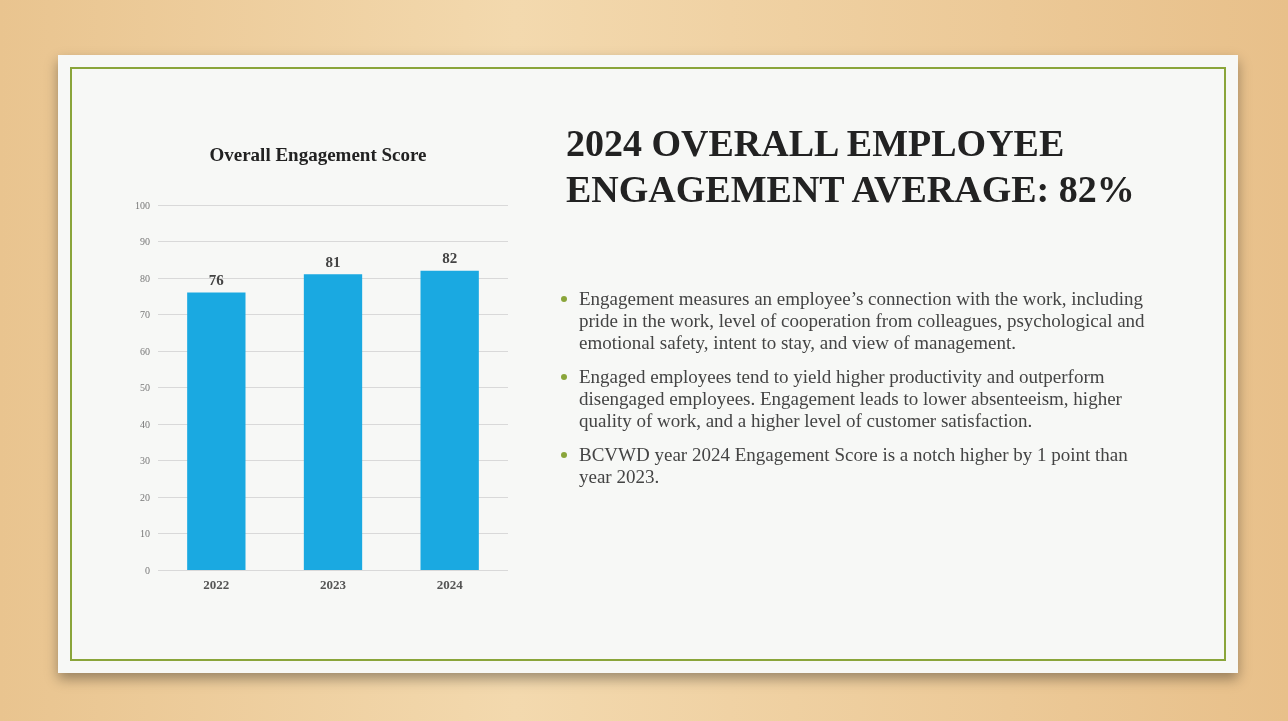  I want to click on y-tick-label: 30, so click(145, 460).